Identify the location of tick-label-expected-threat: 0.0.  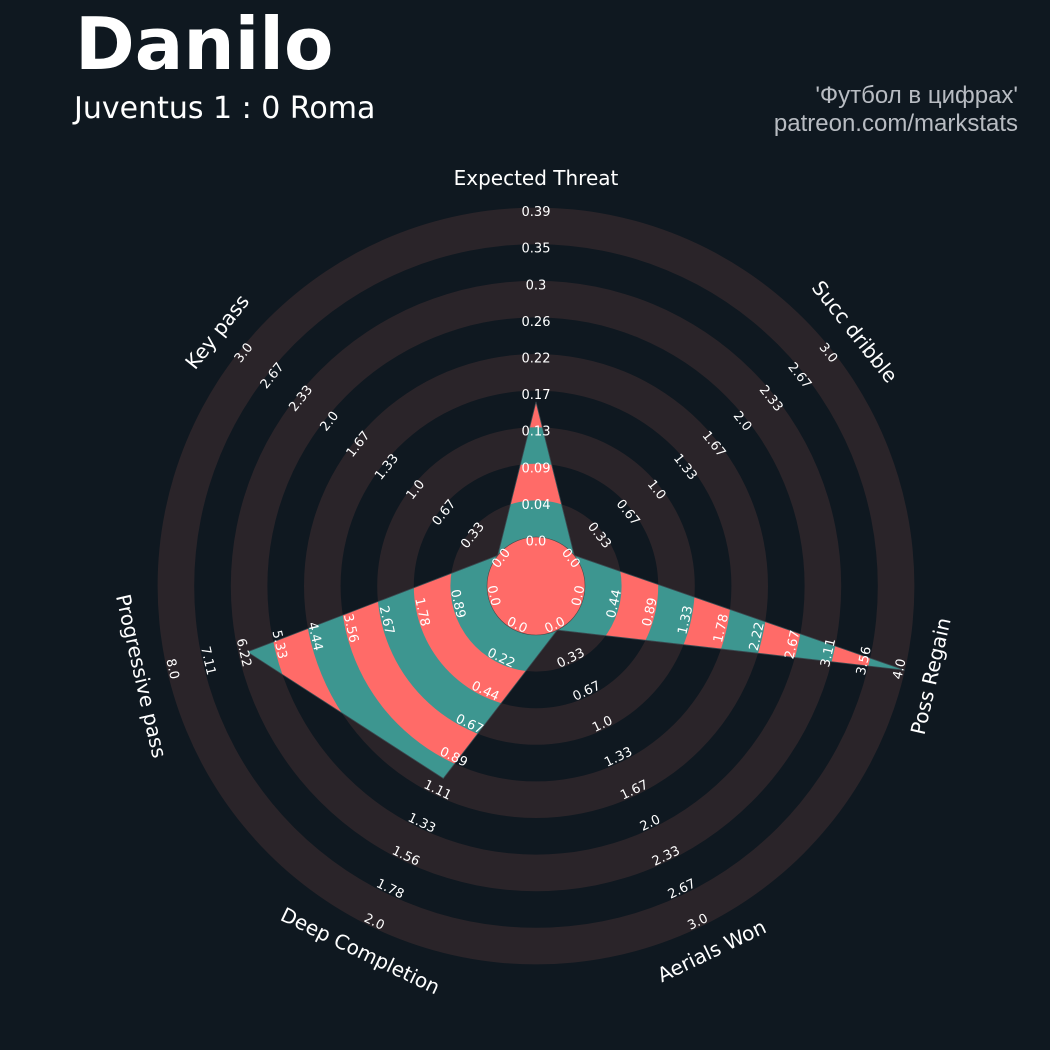
(536, 542).